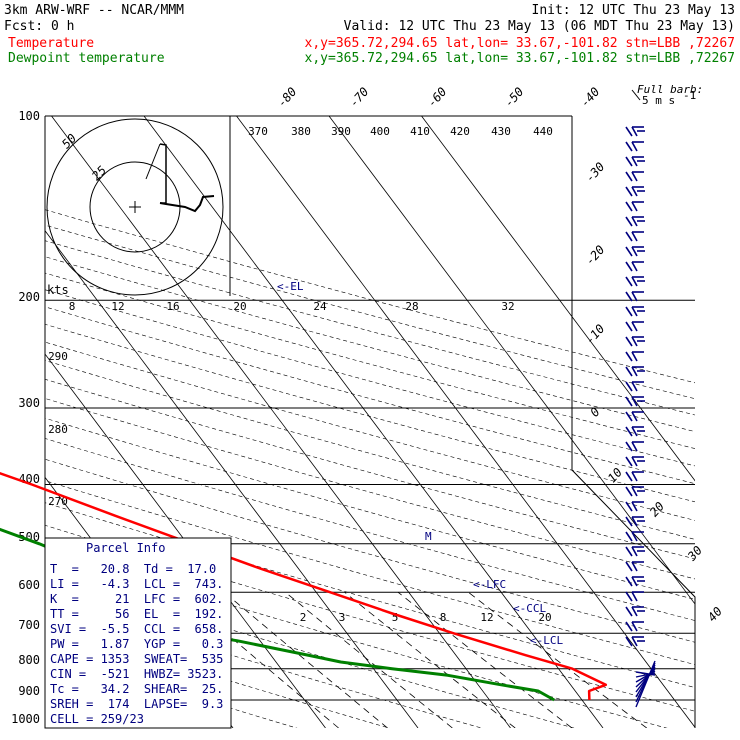 This screenshot has width=740, height=740. I want to click on theta-label: 420, so click(460, 131).